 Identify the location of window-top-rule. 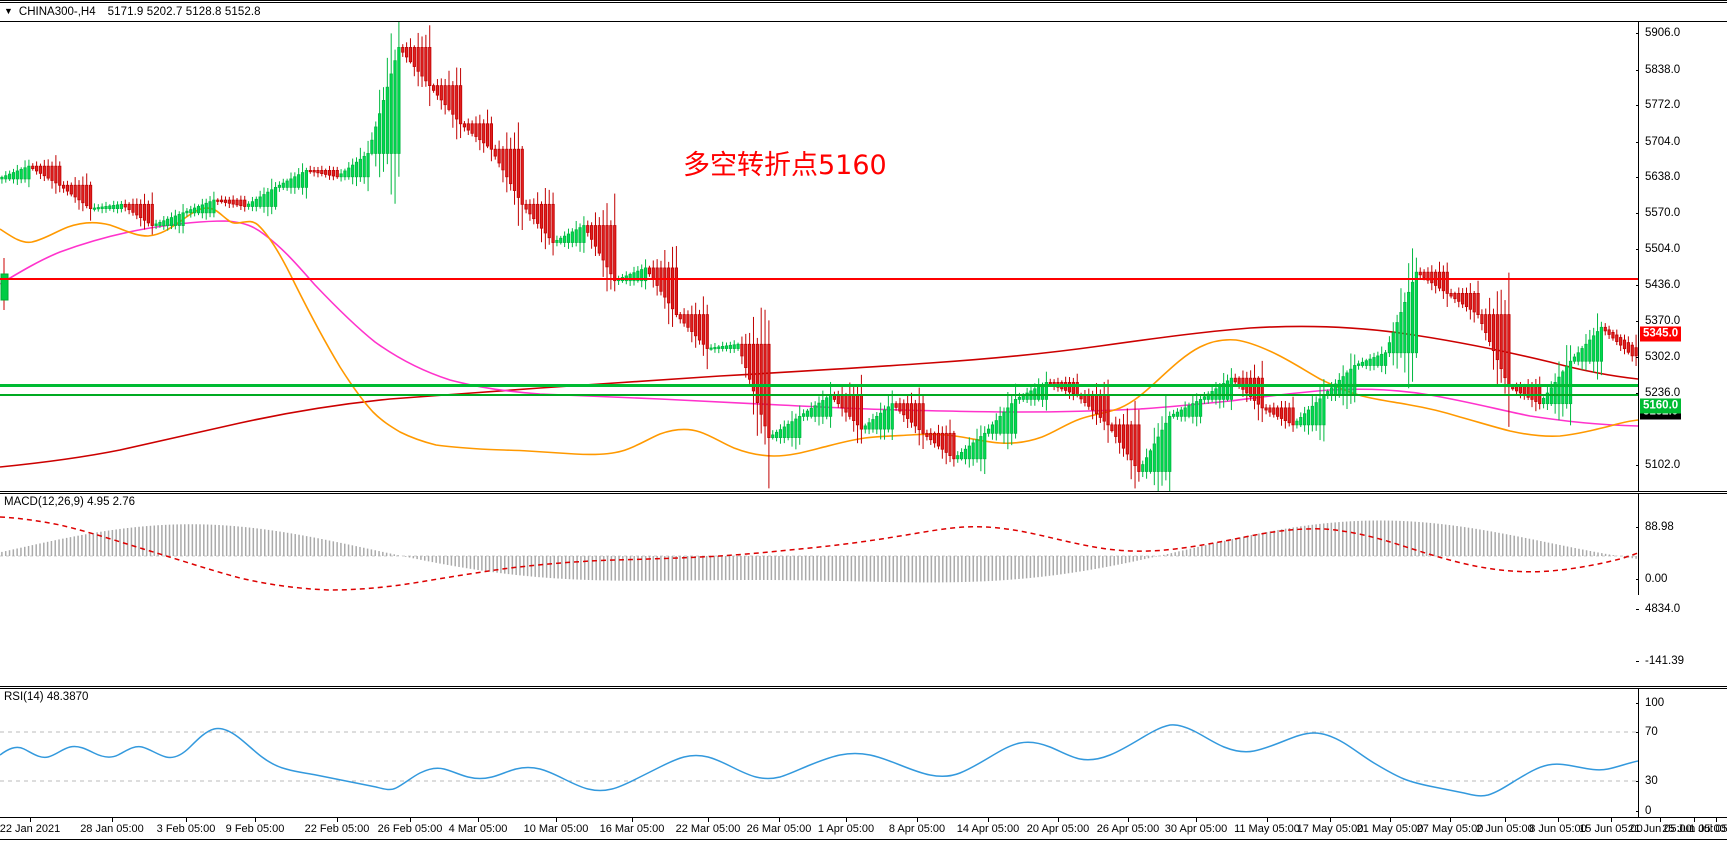
(863, 0).